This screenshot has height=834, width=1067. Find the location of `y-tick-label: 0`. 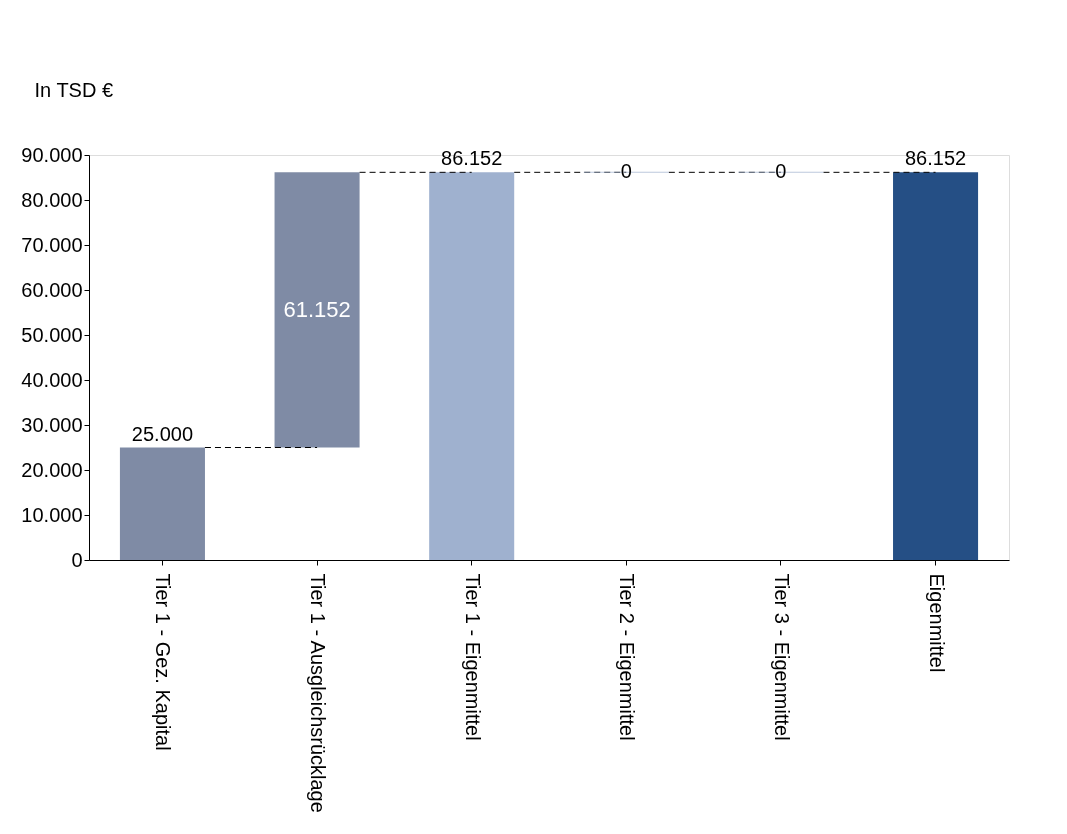

y-tick-label: 0 is located at coordinates (77, 559).